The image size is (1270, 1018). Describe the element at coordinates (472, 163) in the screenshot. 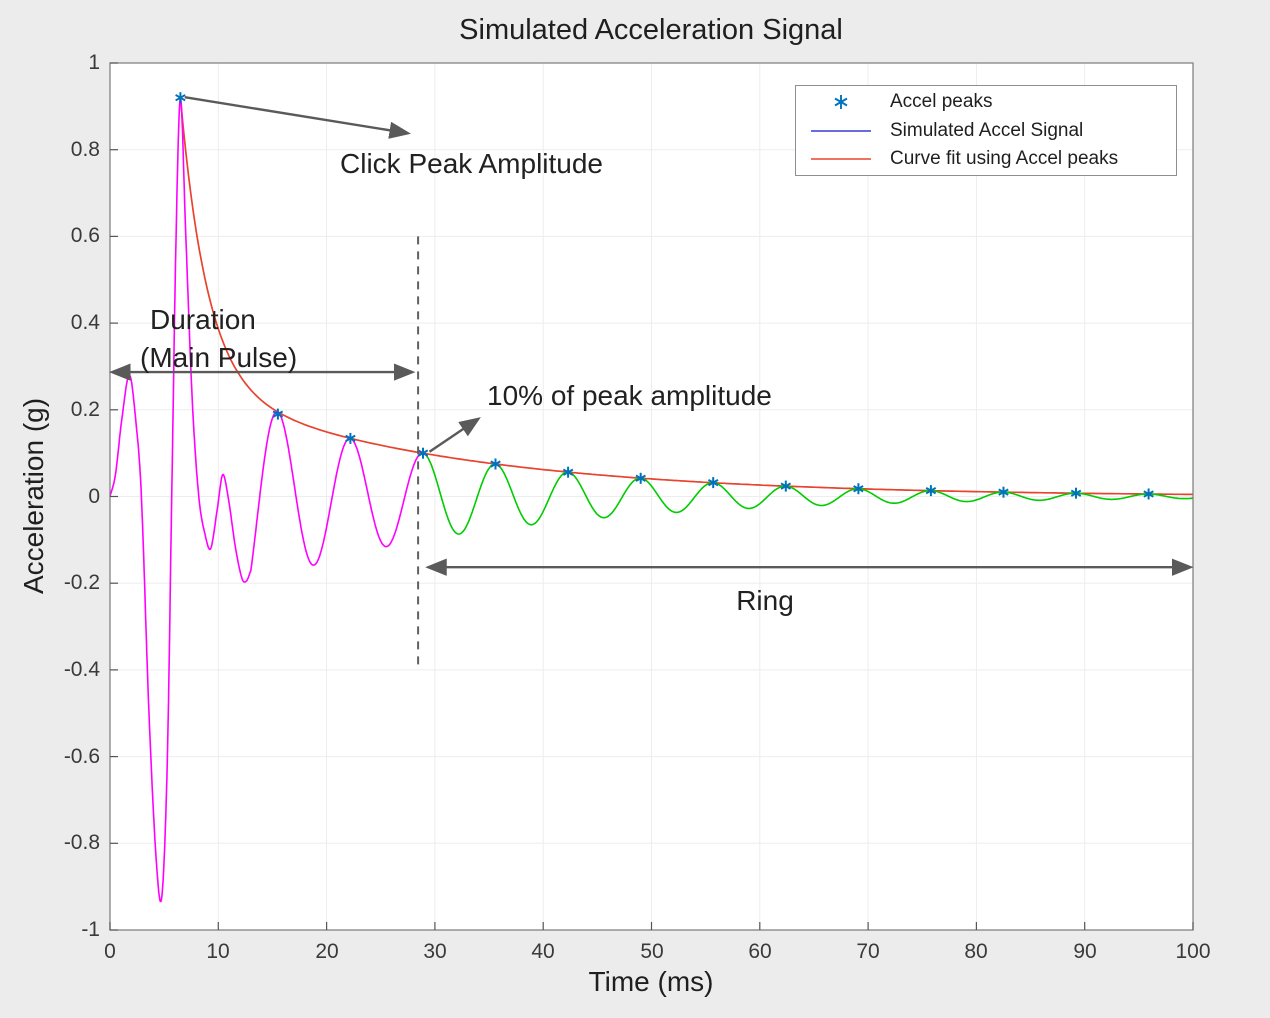

I see `annotation-click-peak-amplitude: Click Peak Amplitude` at that location.